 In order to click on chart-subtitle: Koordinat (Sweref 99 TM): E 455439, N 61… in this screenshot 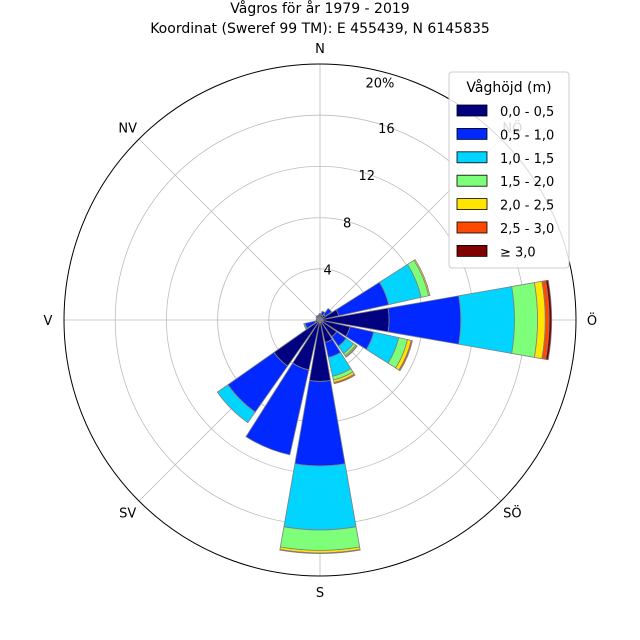, I will do `click(320, 29)`.